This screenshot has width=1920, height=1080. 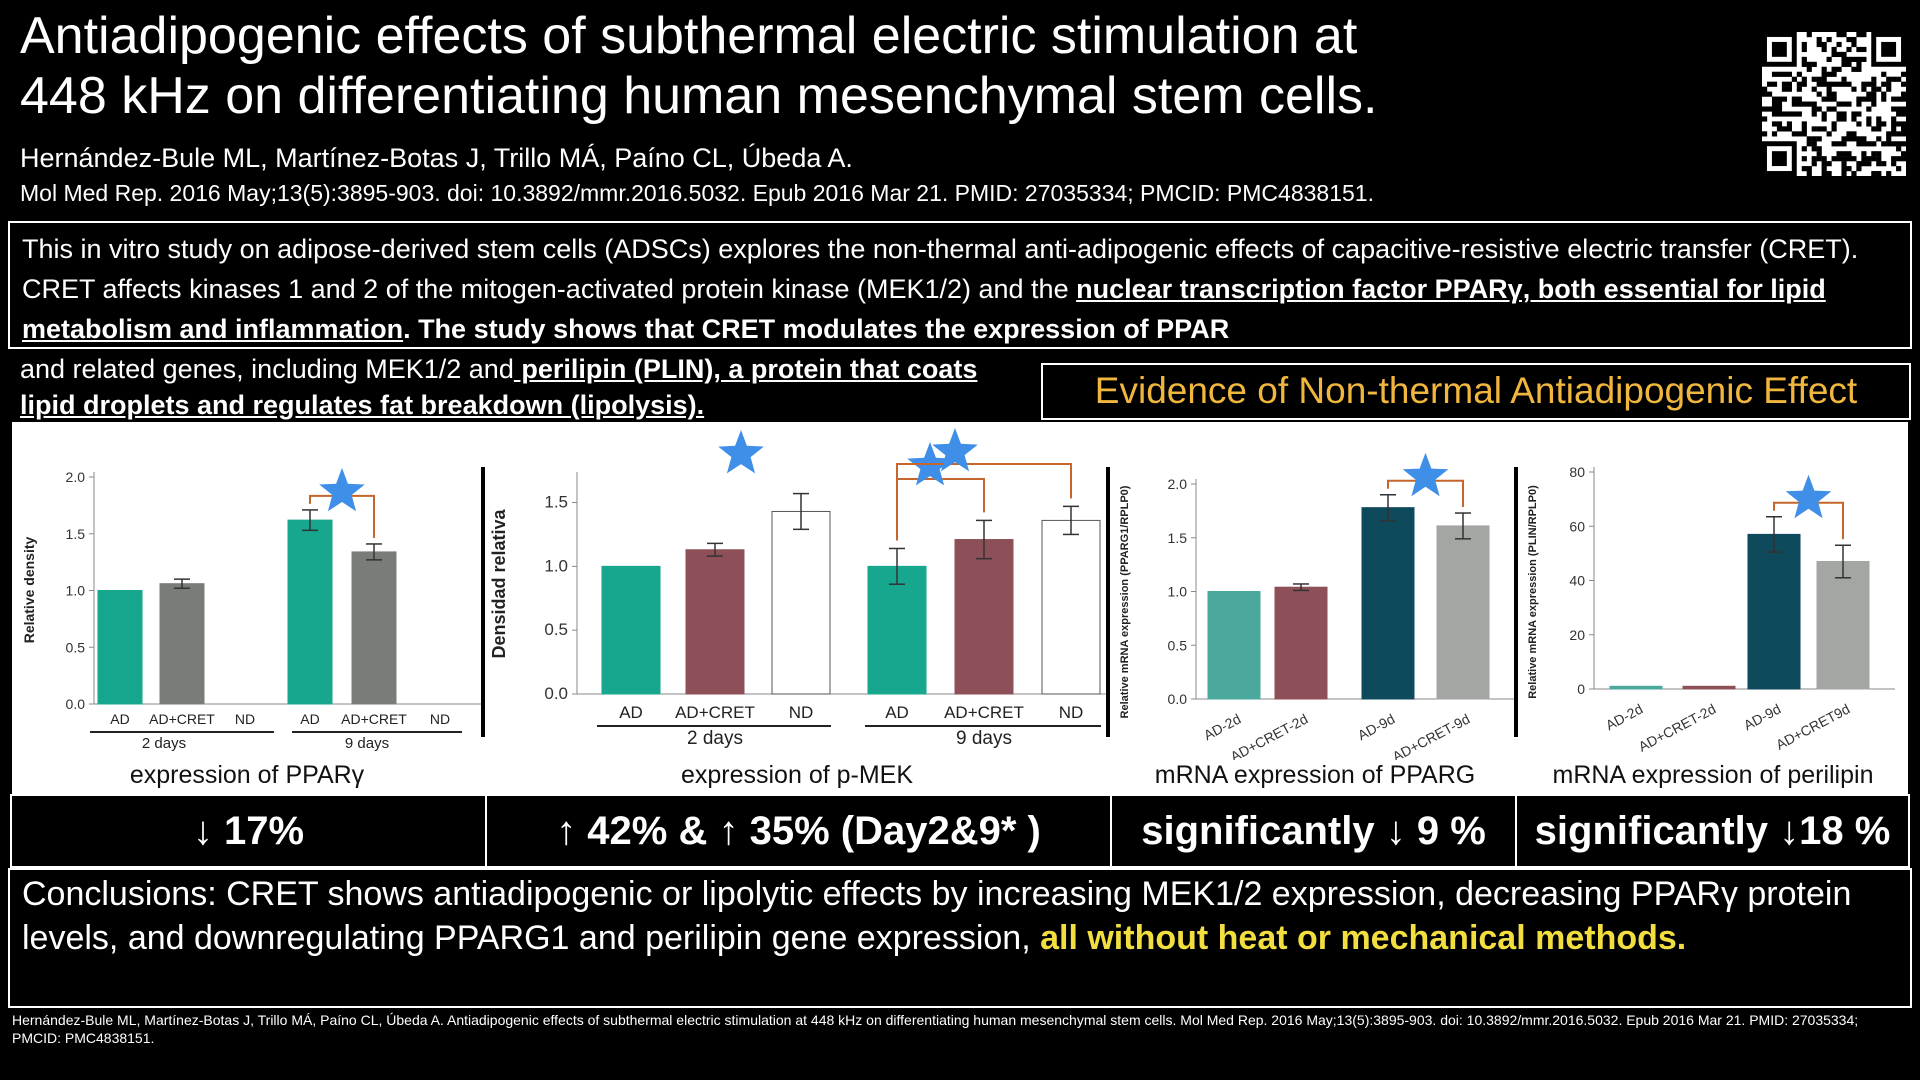 I want to click on significance-star, so click(x=741, y=452).